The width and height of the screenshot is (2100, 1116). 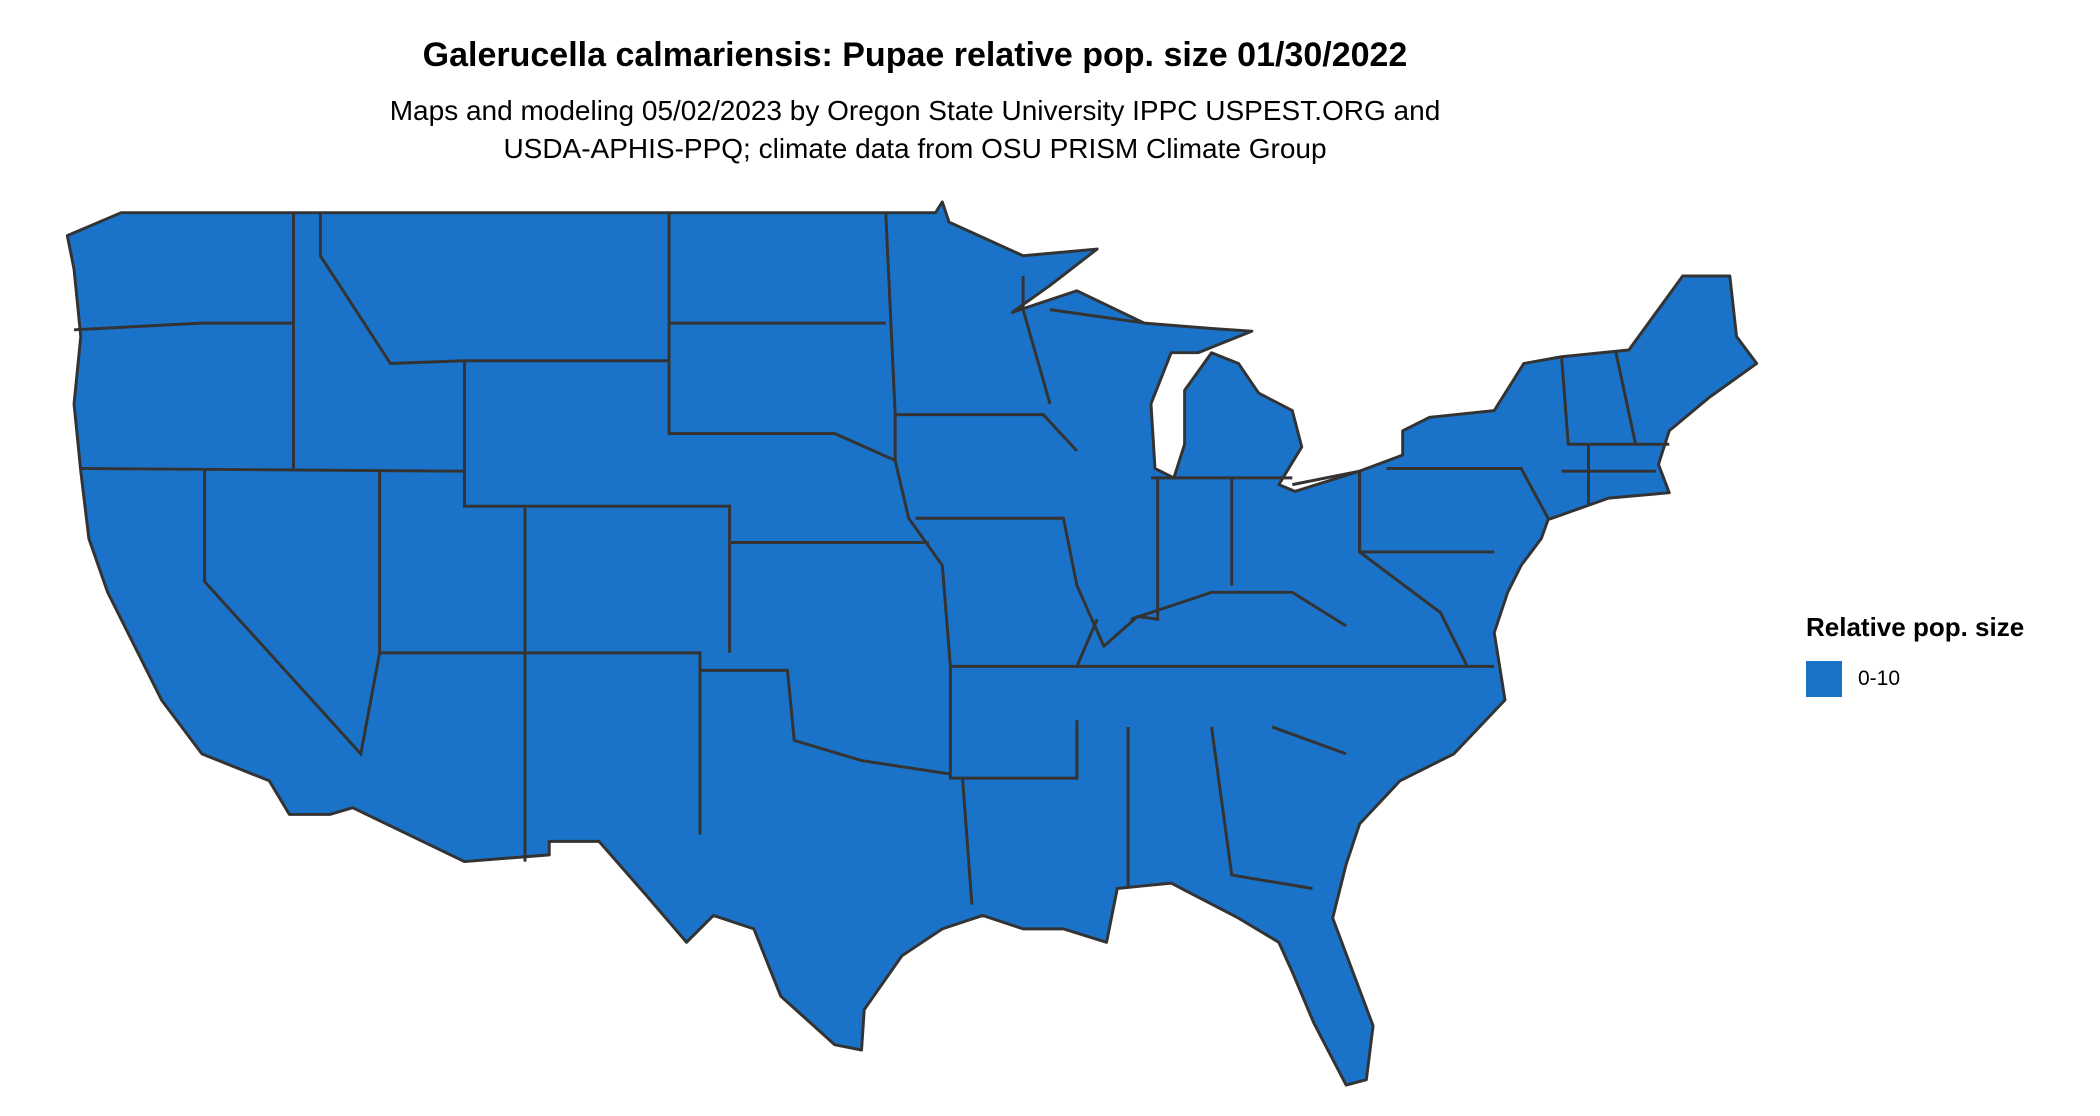 What do you see at coordinates (1915, 679) in the screenshot?
I see `legend-item: 0-10` at bounding box center [1915, 679].